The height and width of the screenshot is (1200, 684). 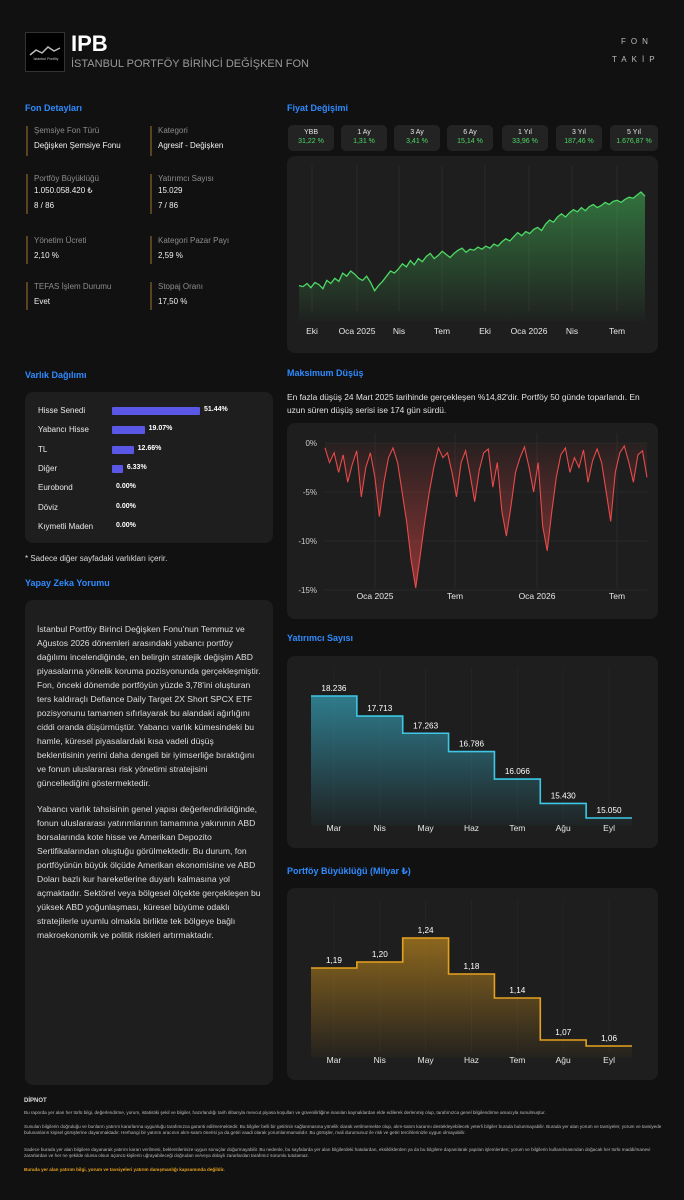 What do you see at coordinates (150, 488) in the screenshot?
I see `asset-row: Eurobond 0.00%` at bounding box center [150, 488].